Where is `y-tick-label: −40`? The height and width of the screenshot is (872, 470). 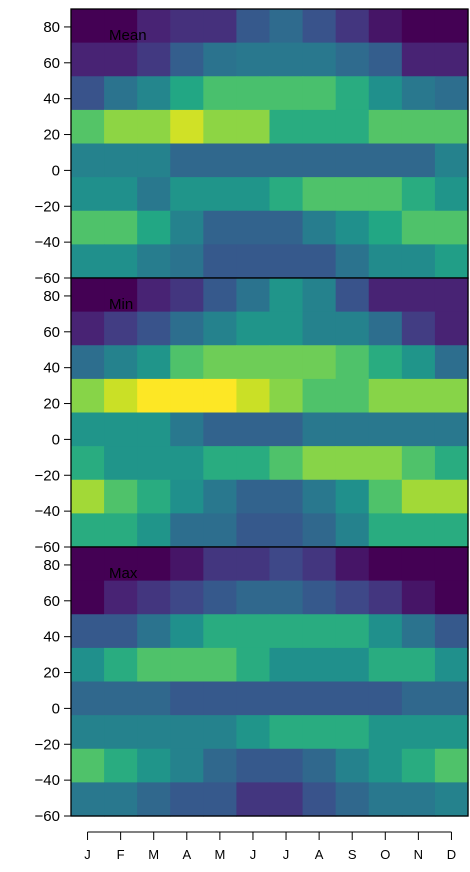 y-tick-label: −40 is located at coordinates (47, 242).